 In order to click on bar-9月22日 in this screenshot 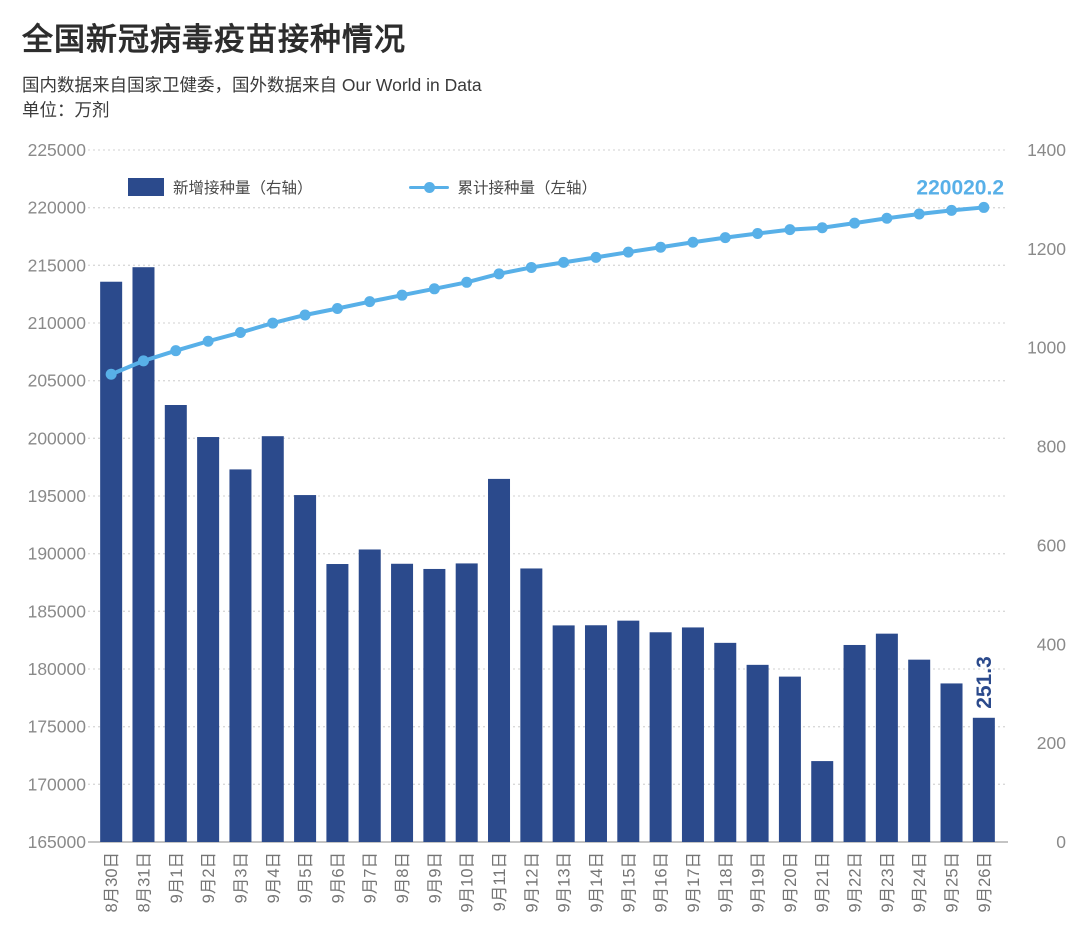, I will do `click(854, 743)`.